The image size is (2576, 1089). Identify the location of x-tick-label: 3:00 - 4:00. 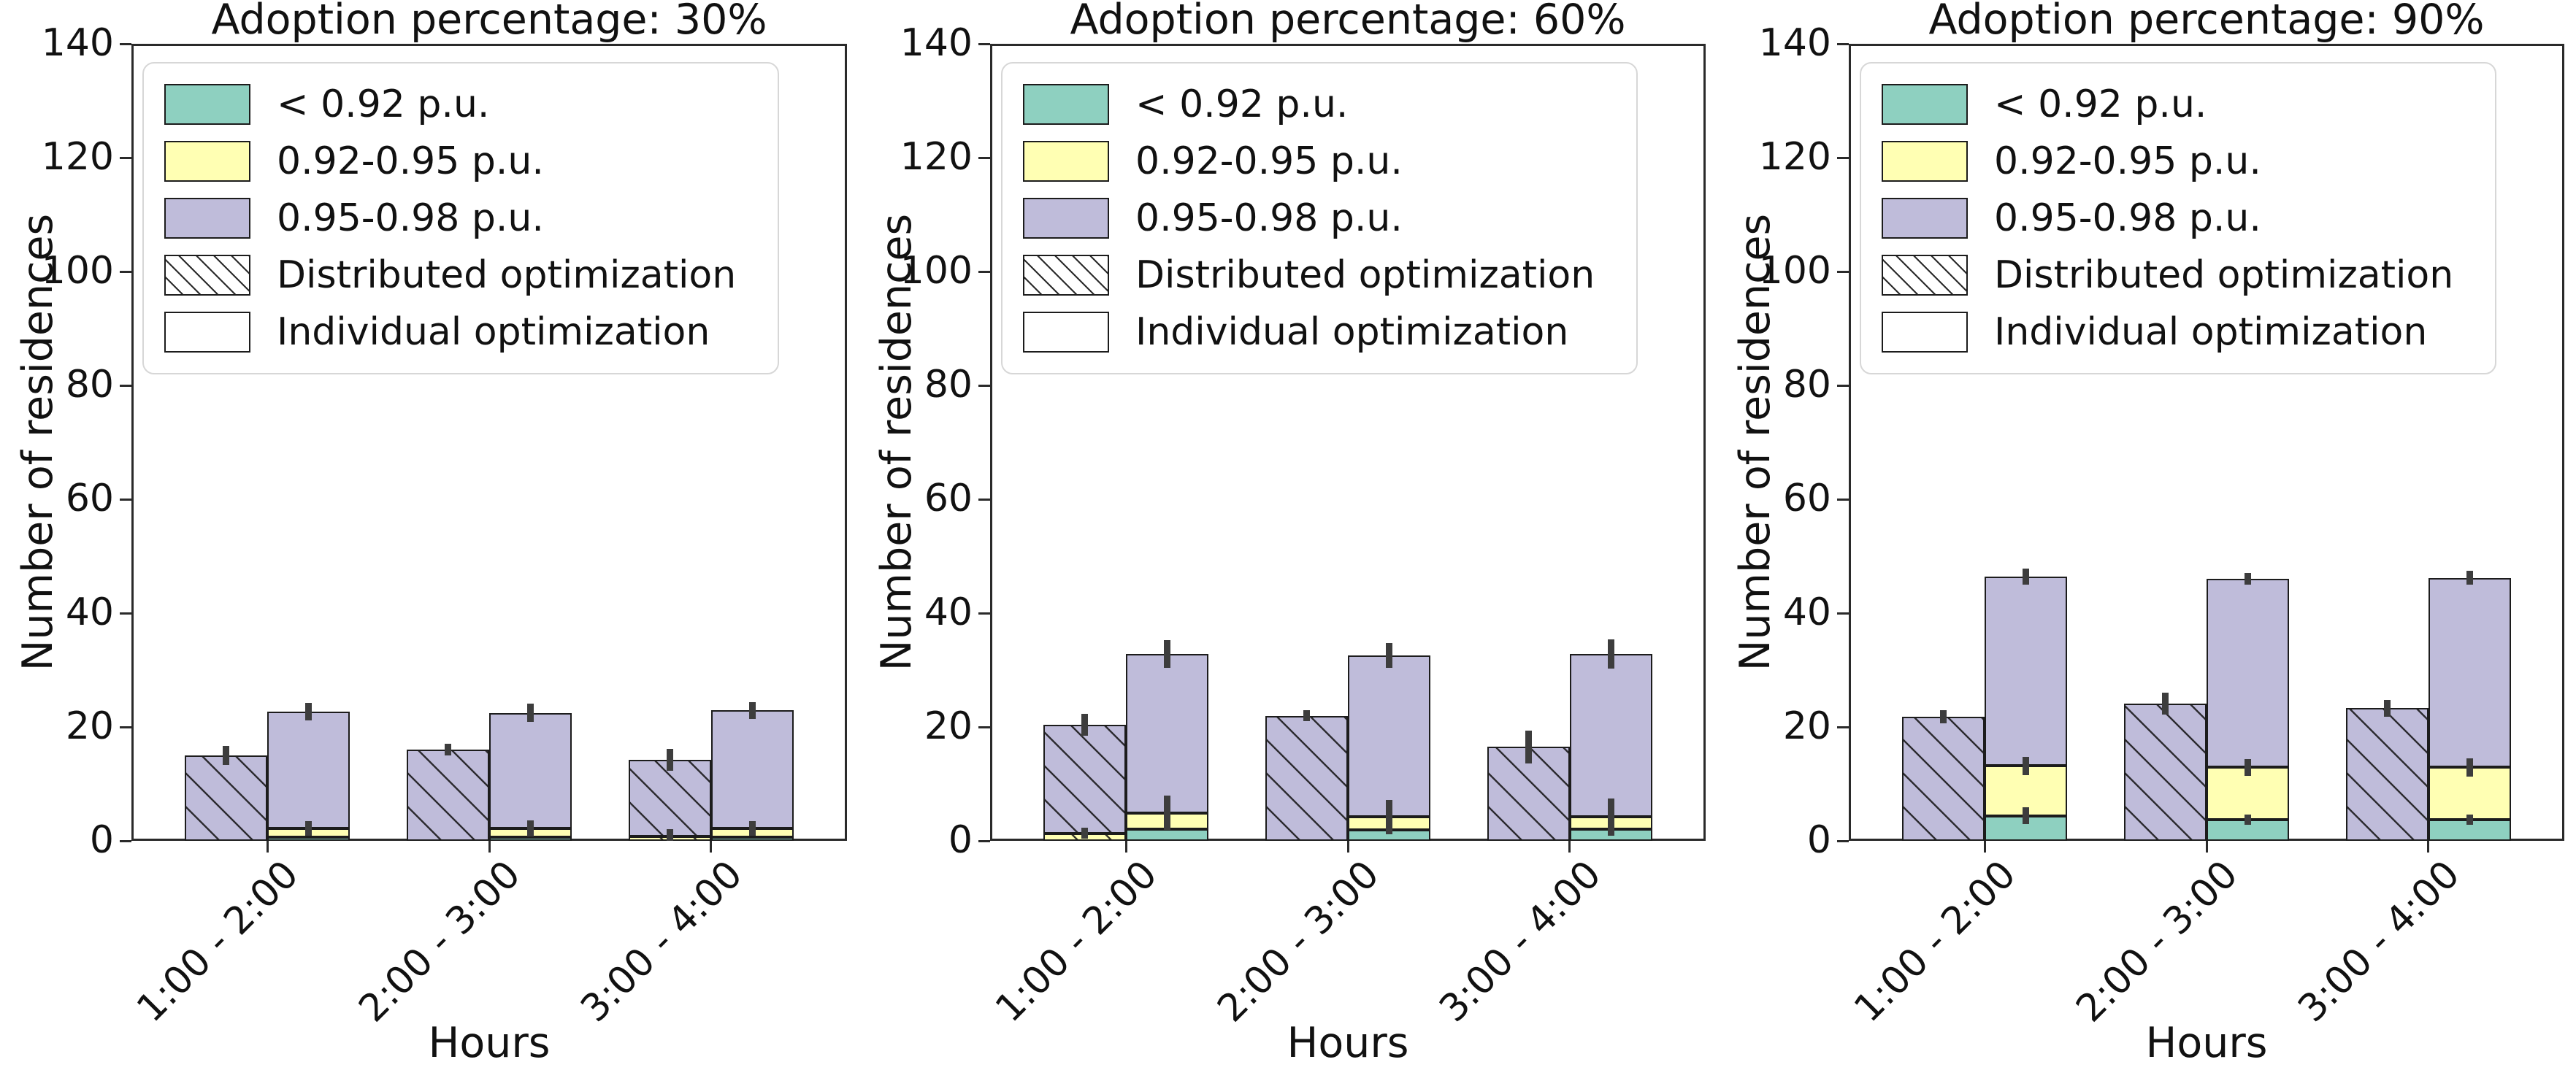
(2379, 942).